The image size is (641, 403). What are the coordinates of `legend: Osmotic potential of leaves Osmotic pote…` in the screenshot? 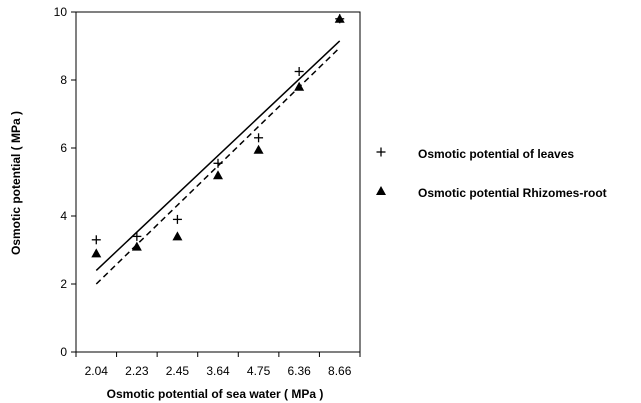 It's located at (491, 173).